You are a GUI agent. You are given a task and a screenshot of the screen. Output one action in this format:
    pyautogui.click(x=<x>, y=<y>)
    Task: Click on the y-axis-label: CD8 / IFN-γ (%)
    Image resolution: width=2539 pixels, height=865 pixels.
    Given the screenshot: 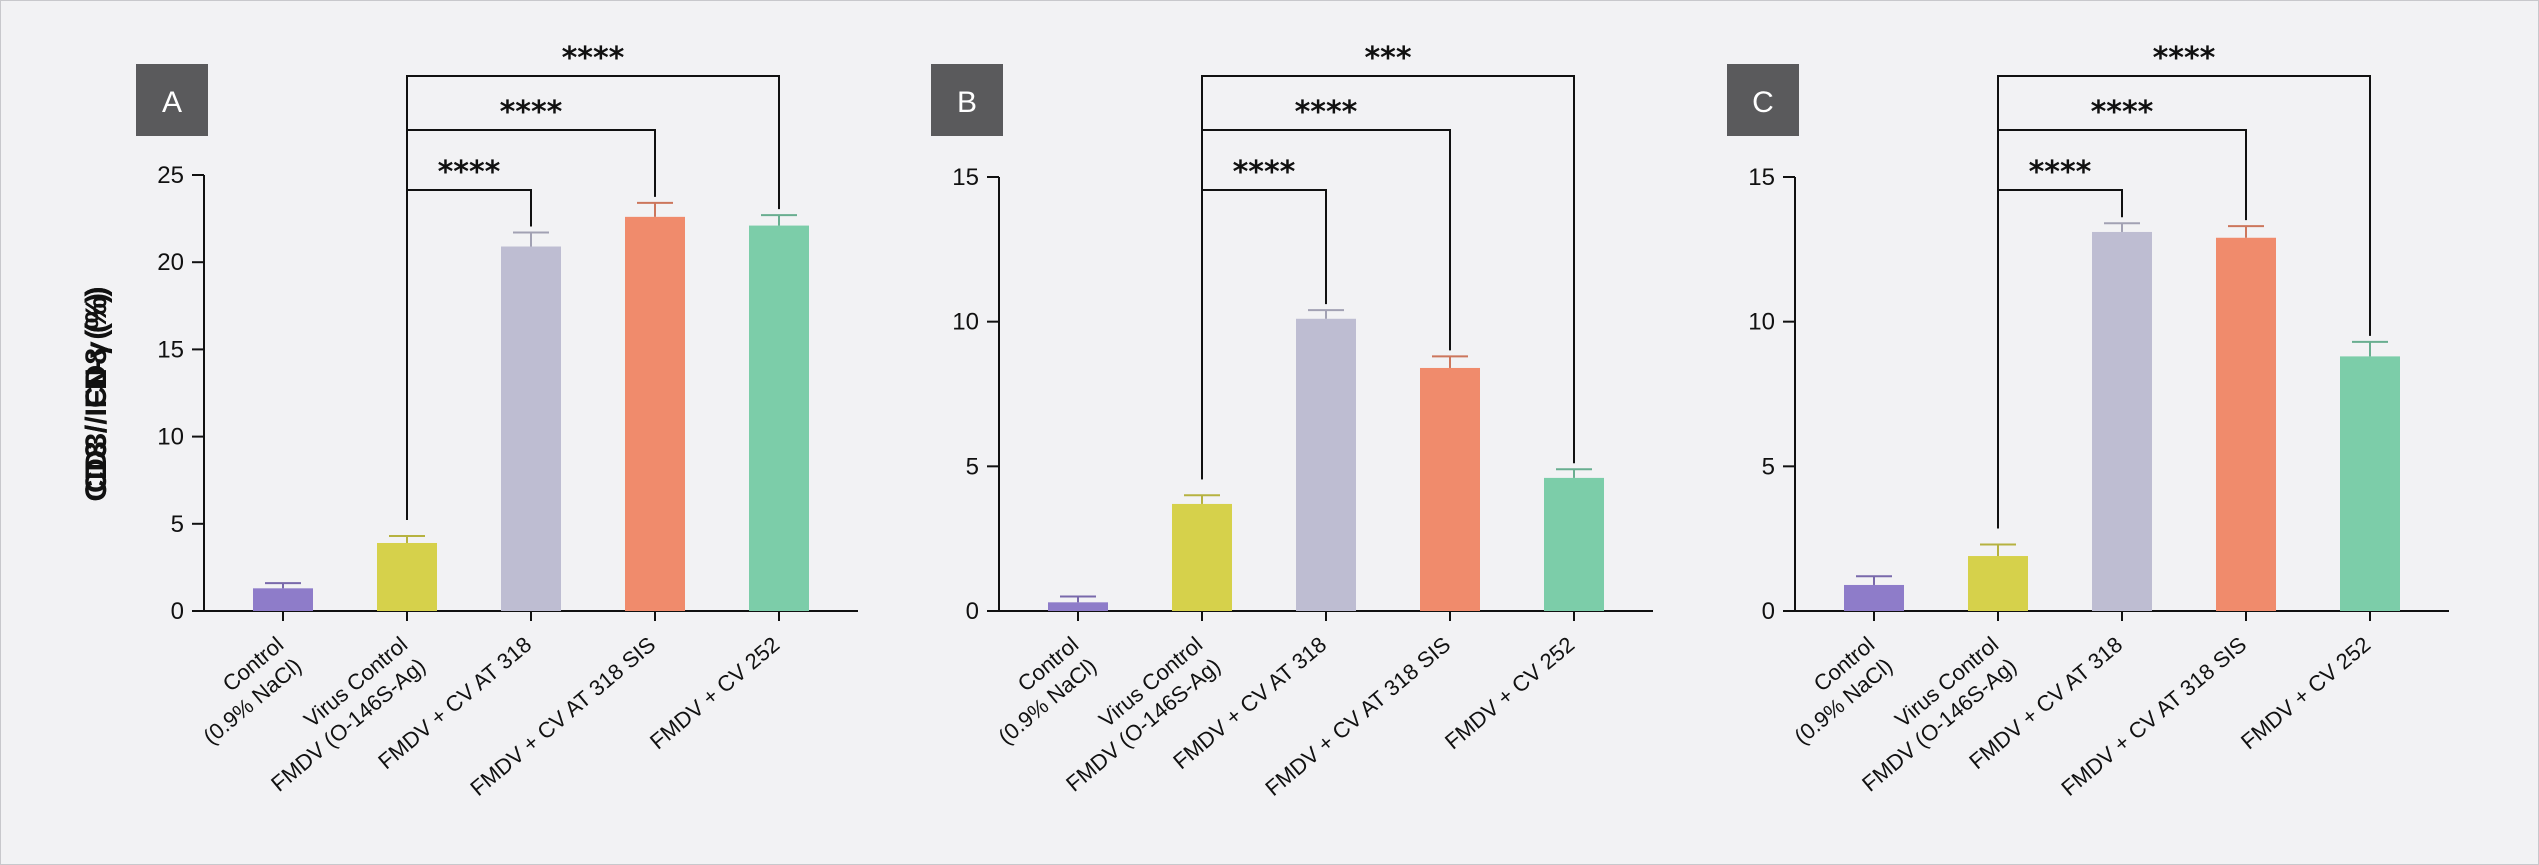 What is the action you would take?
    pyautogui.click(x=96, y=393)
    